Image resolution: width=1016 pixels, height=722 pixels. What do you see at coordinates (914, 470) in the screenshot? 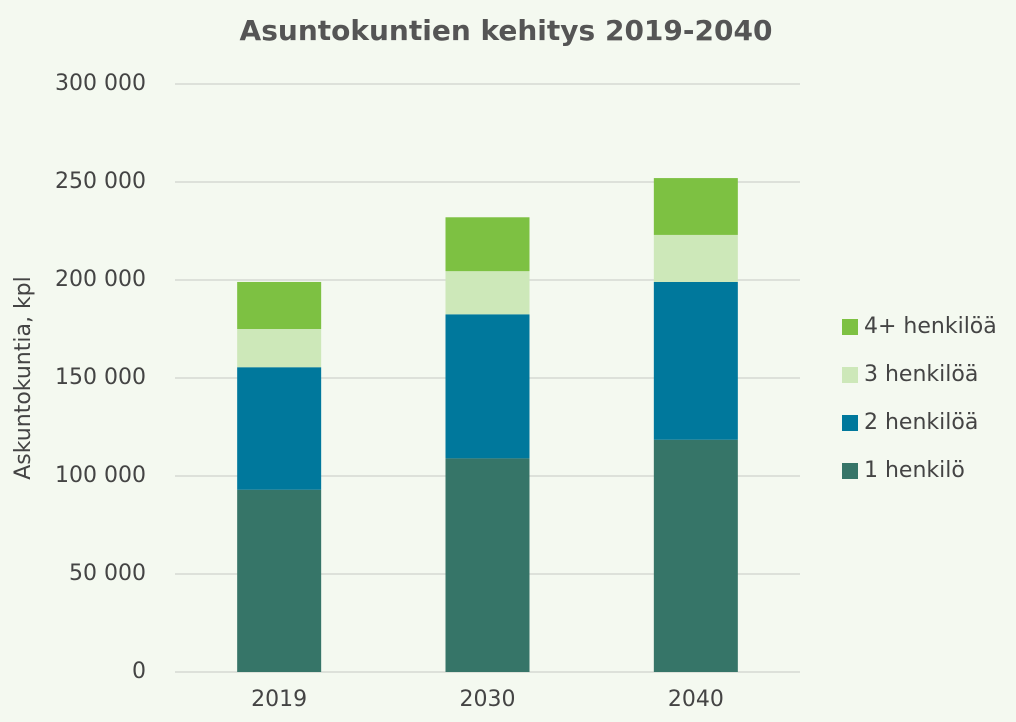
I see `legend-label: 1 henkilö` at bounding box center [914, 470].